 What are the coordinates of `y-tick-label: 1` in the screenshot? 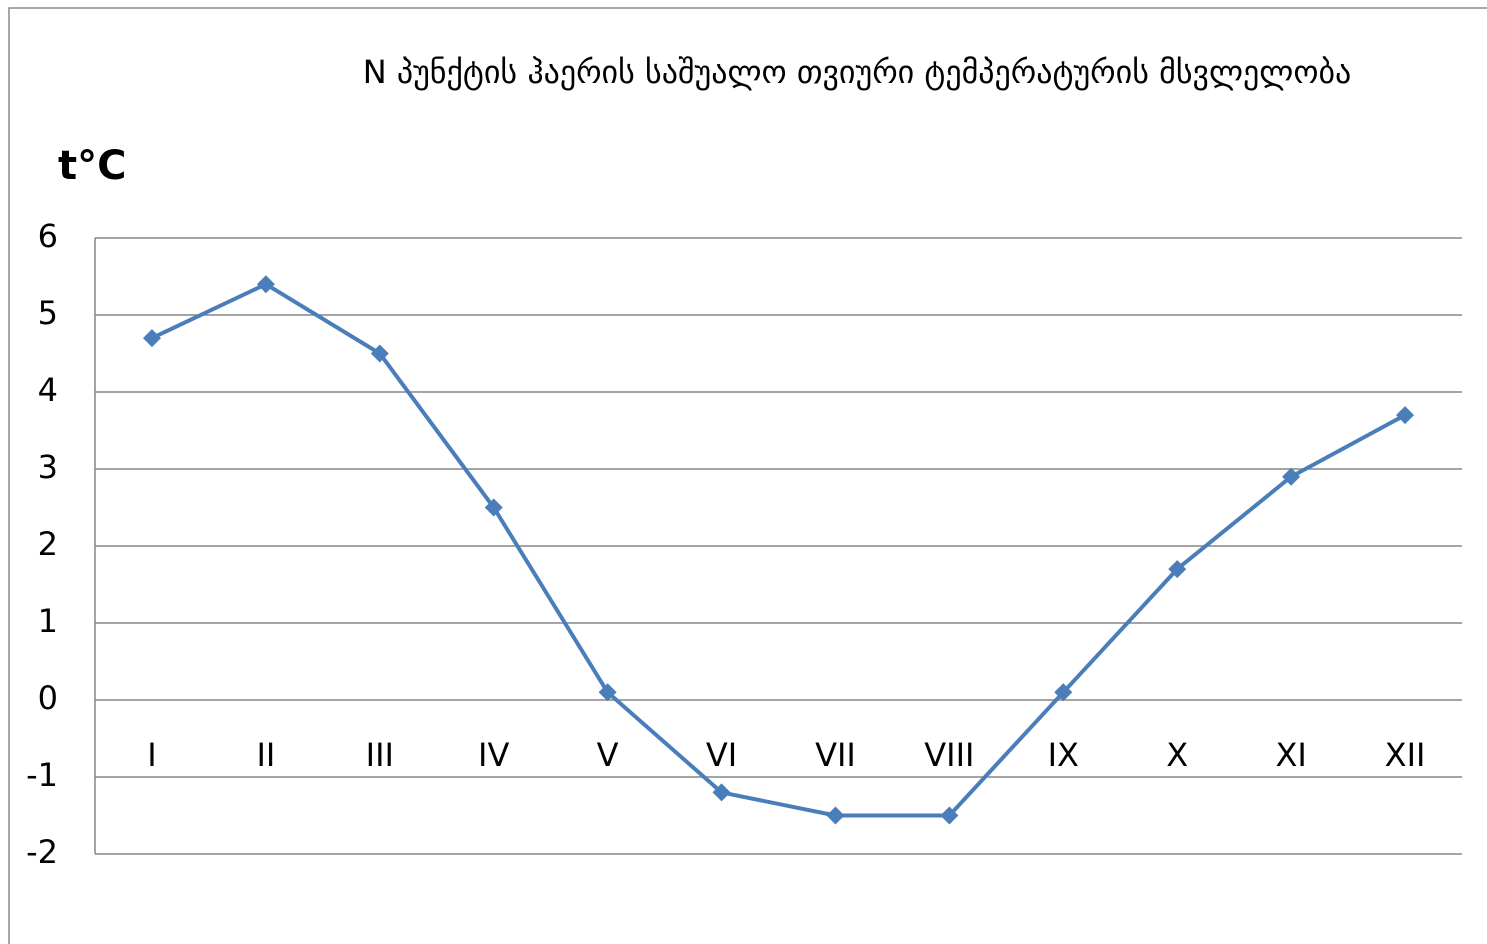 It's located at (48, 621).